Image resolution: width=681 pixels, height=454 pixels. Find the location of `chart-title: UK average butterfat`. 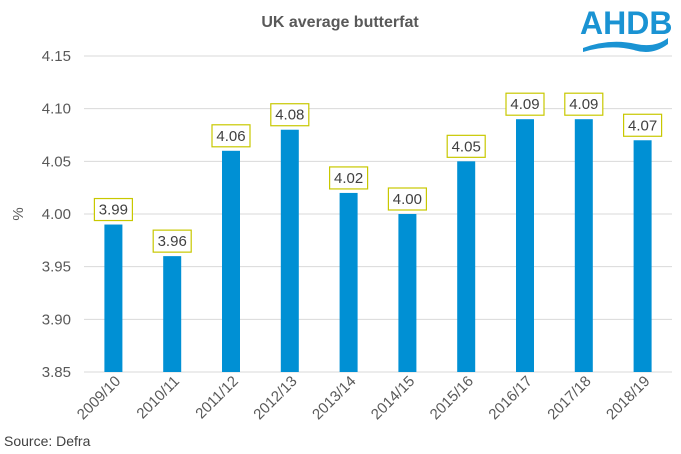

chart-title: UK average butterfat is located at coordinates (340, 22).